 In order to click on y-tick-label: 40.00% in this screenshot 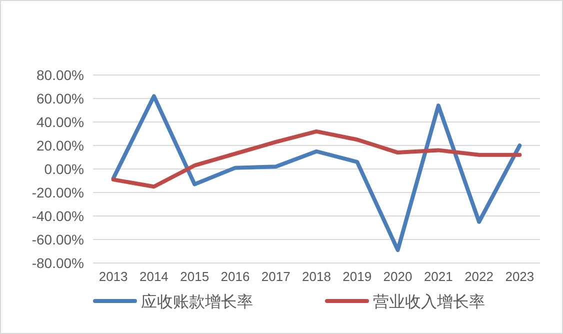, I will do `click(60, 122)`.